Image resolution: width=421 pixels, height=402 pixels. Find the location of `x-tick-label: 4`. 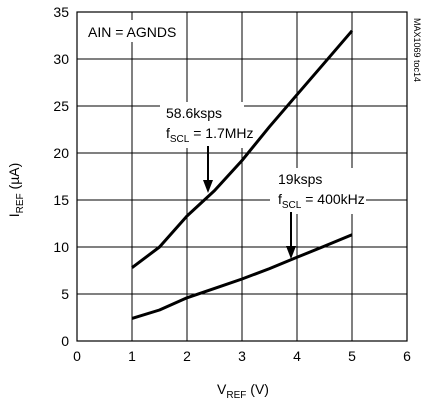

x-tick-label: 4 is located at coordinates (297, 356).